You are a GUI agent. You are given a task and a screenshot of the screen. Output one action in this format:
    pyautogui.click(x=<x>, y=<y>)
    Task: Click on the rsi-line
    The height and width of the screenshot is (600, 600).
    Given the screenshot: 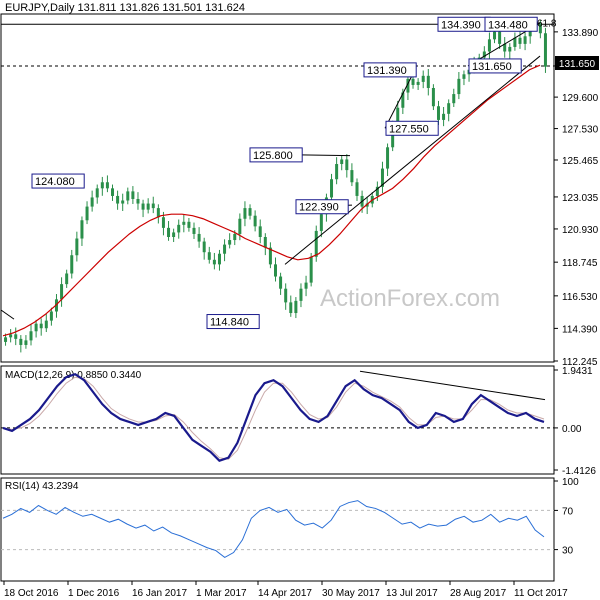 What is the action you would take?
    pyautogui.click(x=273, y=529)
    